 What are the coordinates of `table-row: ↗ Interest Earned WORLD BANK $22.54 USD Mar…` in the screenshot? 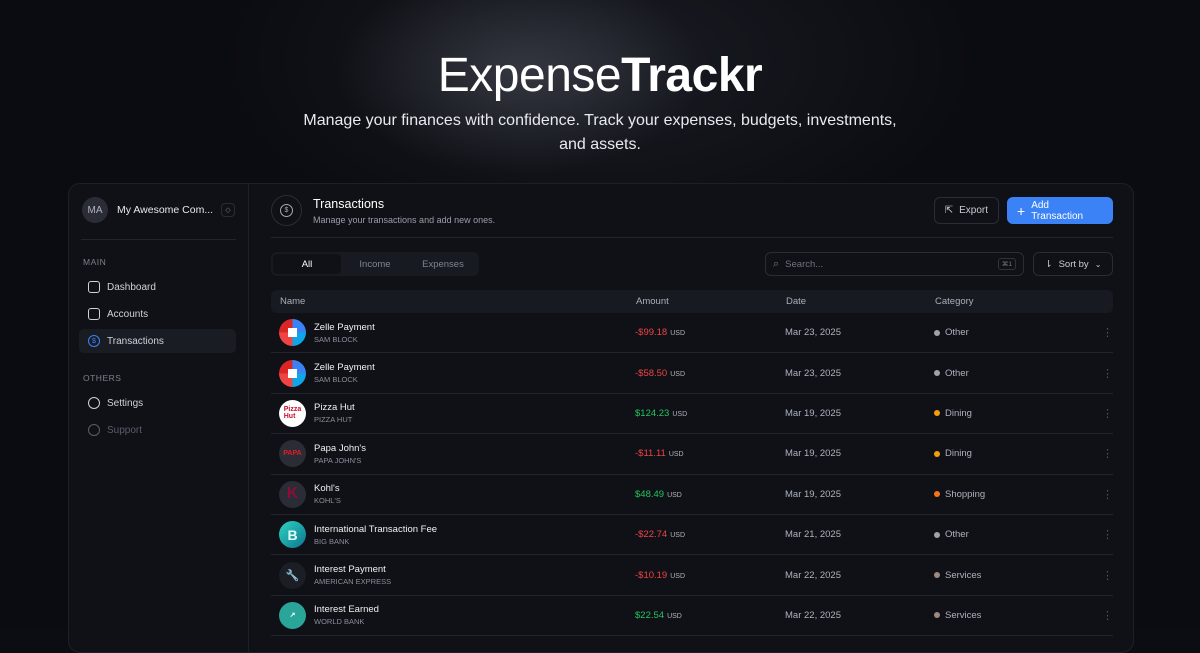 It's located at (692, 616).